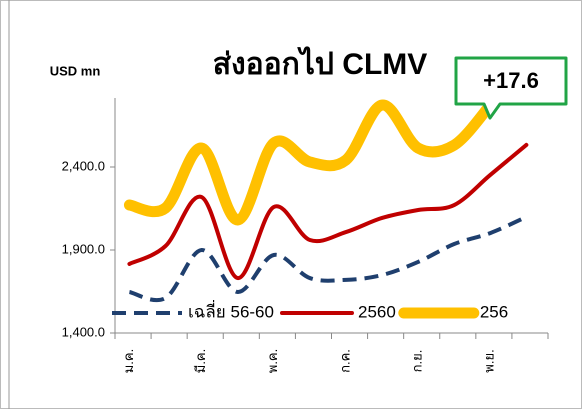 Image resolution: width=582 pixels, height=409 pixels. What do you see at coordinates (344, 361) in the screenshot?
I see `x-tick-label: ก.ค.` at bounding box center [344, 361].